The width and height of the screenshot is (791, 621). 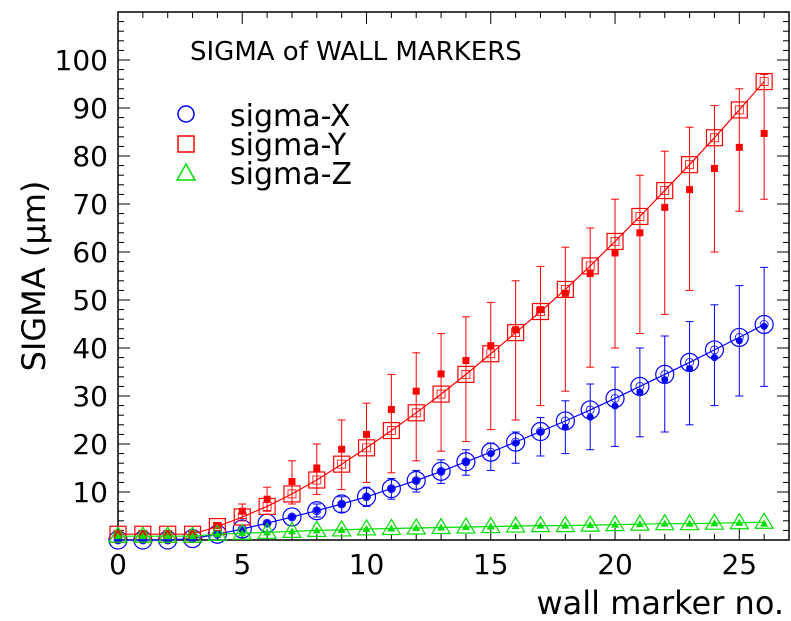 I want to click on x-tick-label: 5, so click(x=242, y=564).